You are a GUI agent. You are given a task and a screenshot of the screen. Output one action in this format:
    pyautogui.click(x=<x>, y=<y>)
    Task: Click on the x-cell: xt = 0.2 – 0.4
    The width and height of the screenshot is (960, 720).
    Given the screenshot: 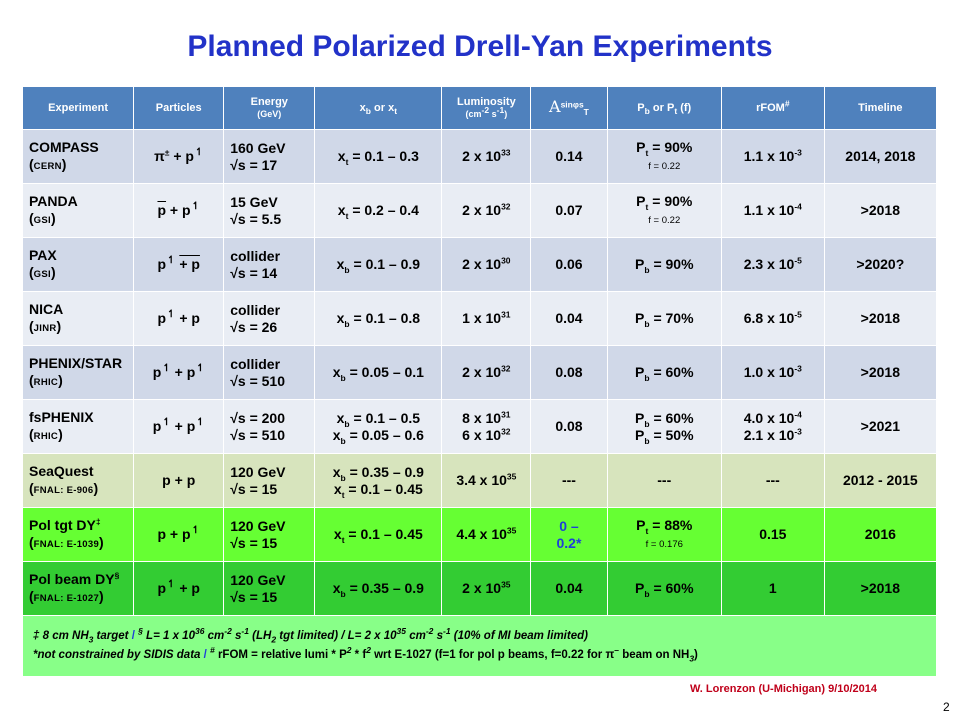 What is the action you would take?
    pyautogui.click(x=378, y=210)
    